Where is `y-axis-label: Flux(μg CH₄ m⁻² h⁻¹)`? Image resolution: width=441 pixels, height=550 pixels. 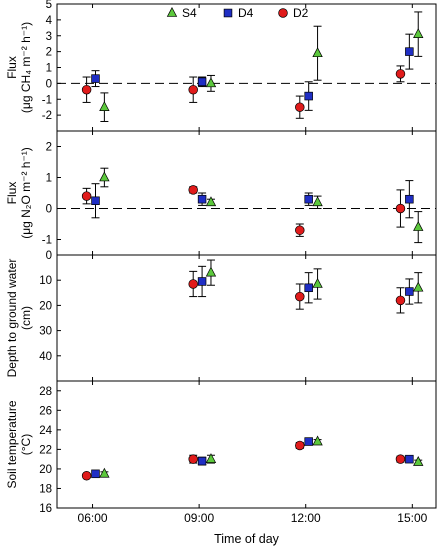 y-axis-label: Flux(μg CH₄ m⁻² h⁻¹) is located at coordinates (19, 67).